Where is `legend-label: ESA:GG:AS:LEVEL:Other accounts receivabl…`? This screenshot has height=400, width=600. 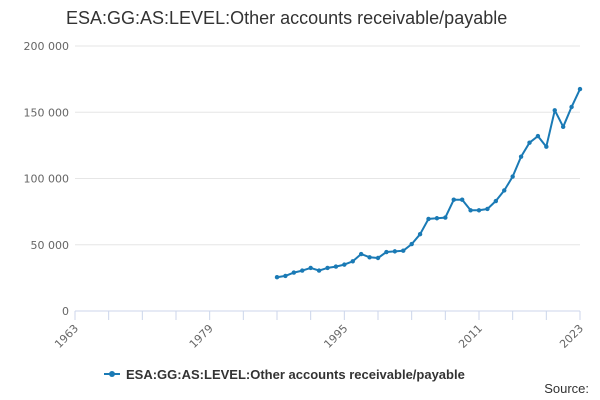 legend-label: ESA:GG:AS:LEVEL:Other accounts receivabl… is located at coordinates (295, 374).